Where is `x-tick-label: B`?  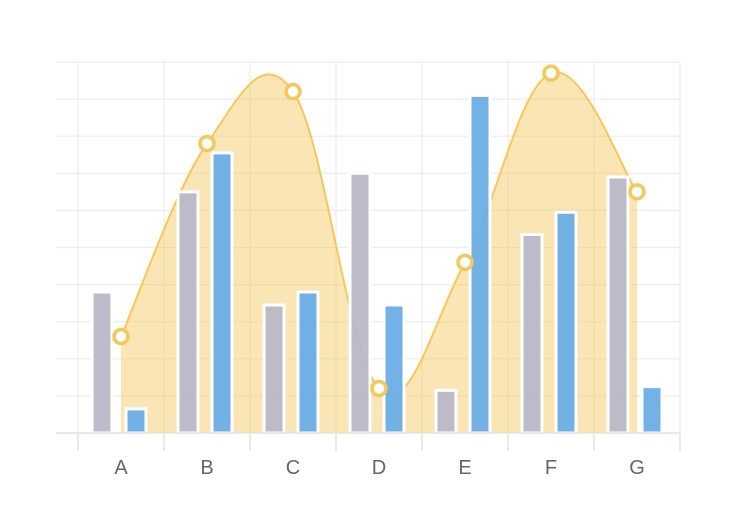
x-tick-label: B is located at coordinates (206, 468).